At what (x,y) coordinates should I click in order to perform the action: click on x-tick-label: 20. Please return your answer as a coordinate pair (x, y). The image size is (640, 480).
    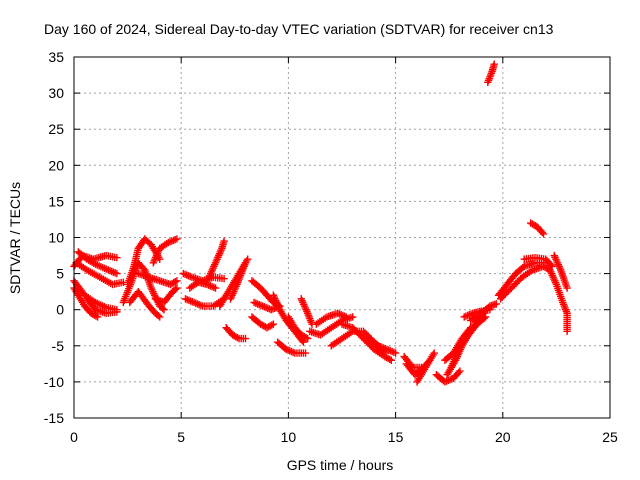
    Looking at the image, I should click on (503, 437).